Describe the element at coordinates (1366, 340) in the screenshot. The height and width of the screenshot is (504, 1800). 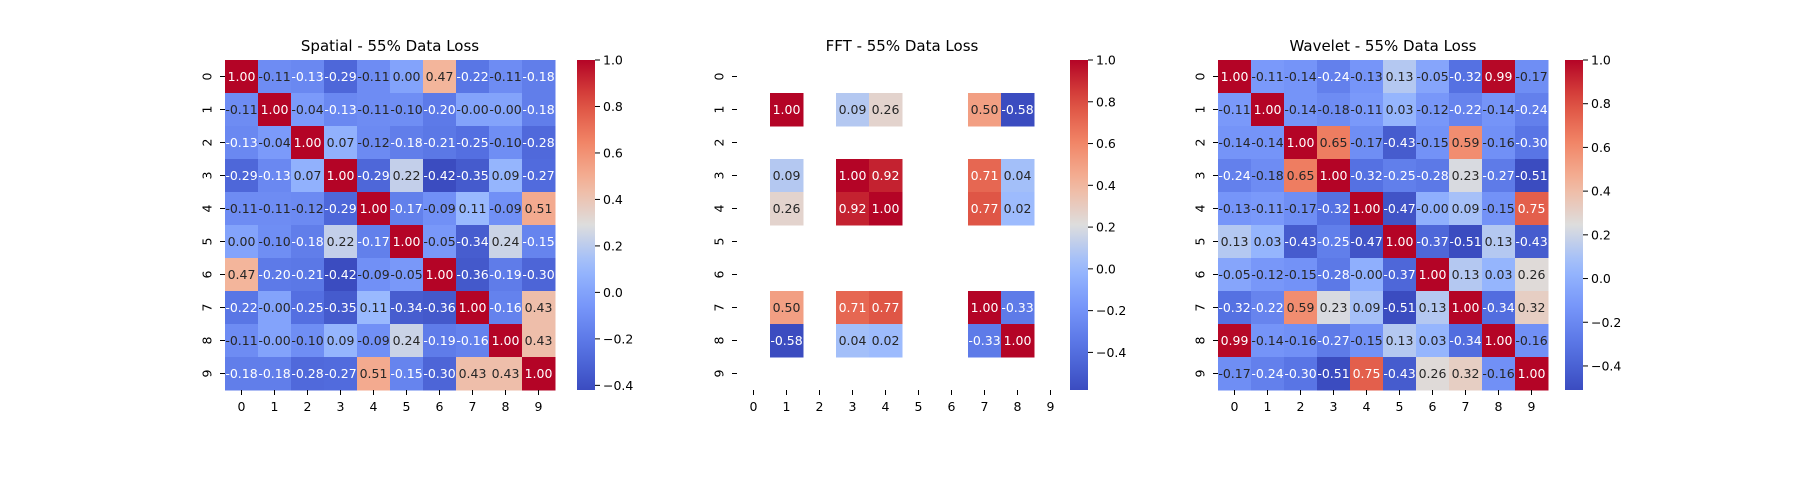
I see `cell-label: -0.15` at that location.